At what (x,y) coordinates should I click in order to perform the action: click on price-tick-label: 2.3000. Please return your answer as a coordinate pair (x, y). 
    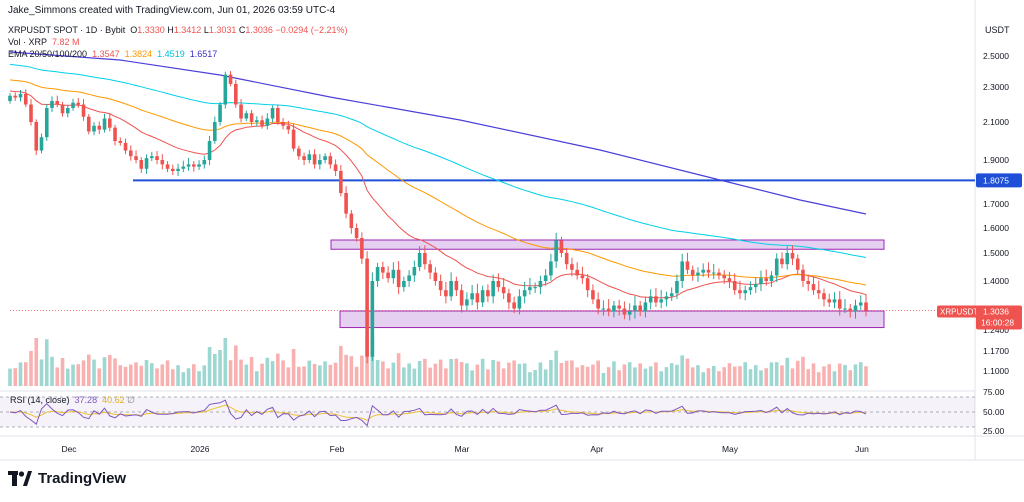
    Looking at the image, I should click on (996, 87).